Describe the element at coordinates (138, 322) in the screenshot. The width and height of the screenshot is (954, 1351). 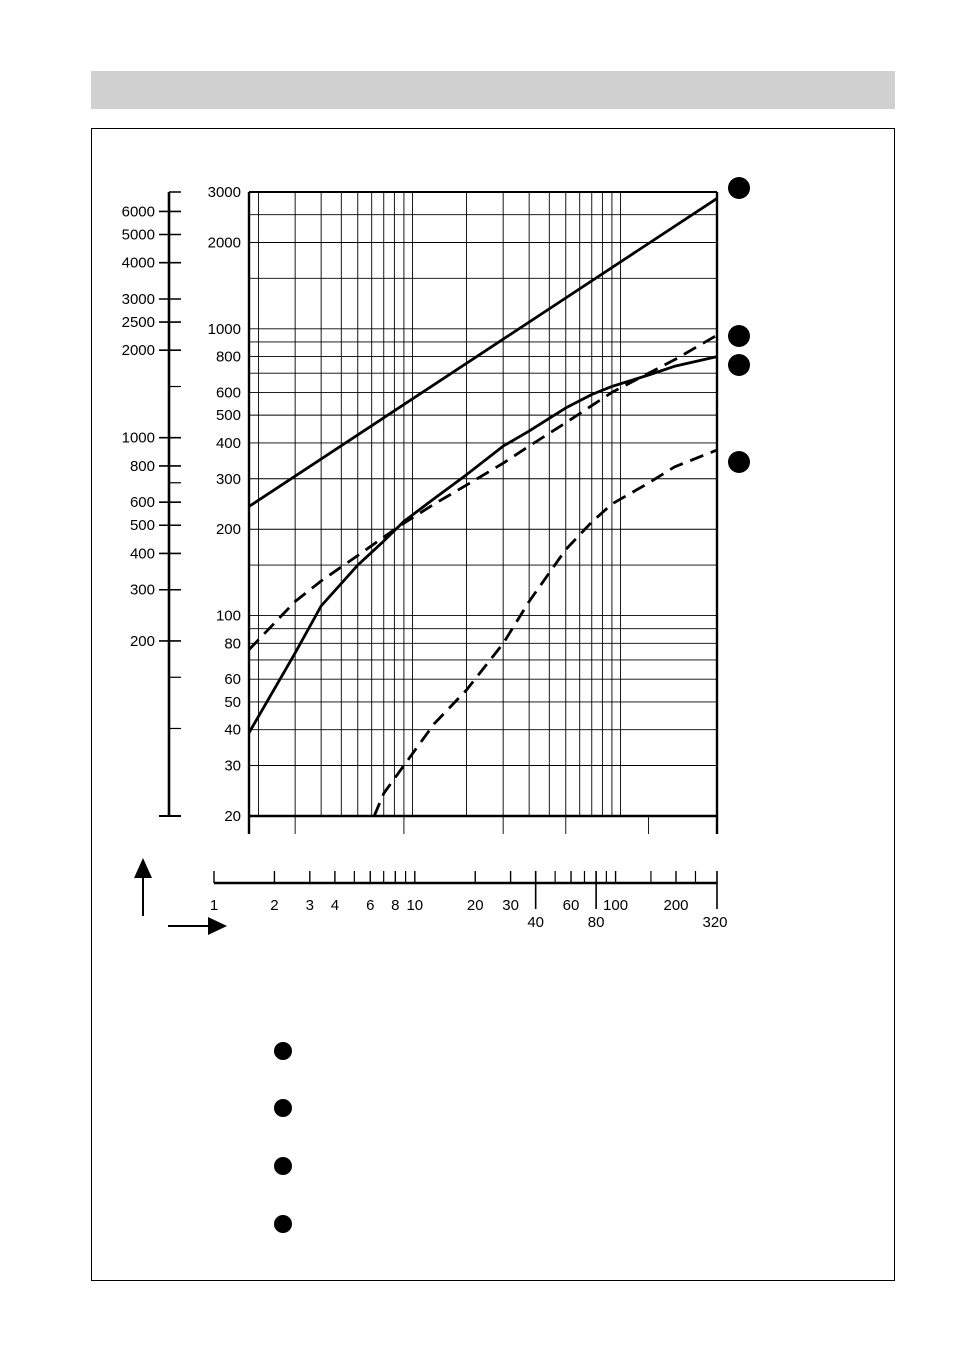
I see `secondary-y-tick-label: 2500` at that location.